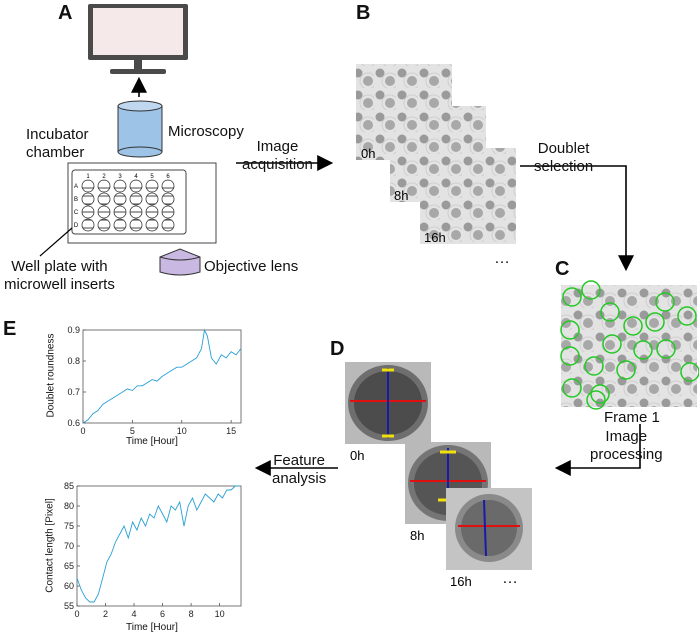 The width and height of the screenshot is (699, 636). I want to click on micrograph-frame1, so click(629, 345).